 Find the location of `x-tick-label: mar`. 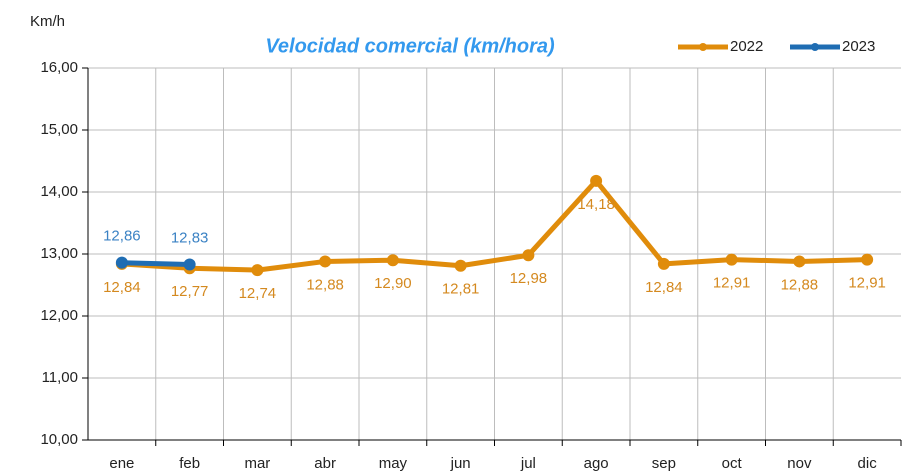

x-tick-label: mar is located at coordinates (257, 463).